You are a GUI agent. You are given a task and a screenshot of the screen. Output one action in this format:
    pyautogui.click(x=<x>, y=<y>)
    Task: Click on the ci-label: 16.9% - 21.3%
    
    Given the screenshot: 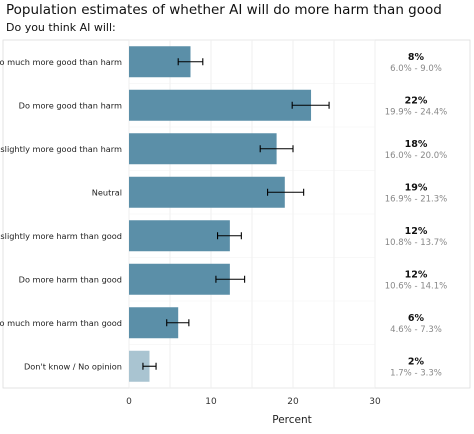 What is the action you would take?
    pyautogui.click(x=416, y=199)
    